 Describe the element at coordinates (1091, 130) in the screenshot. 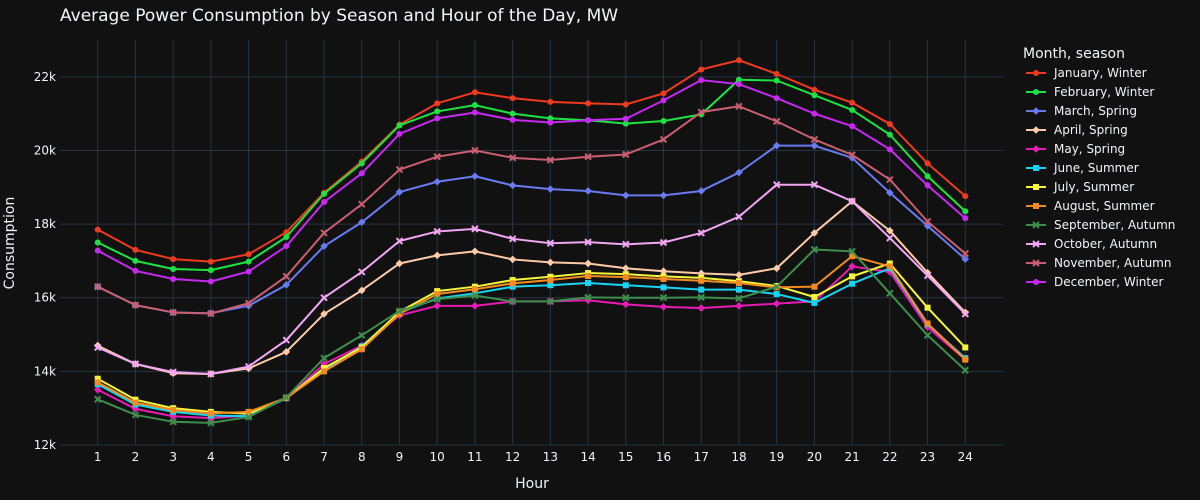

I see `legend-label: April, Spring` at that location.